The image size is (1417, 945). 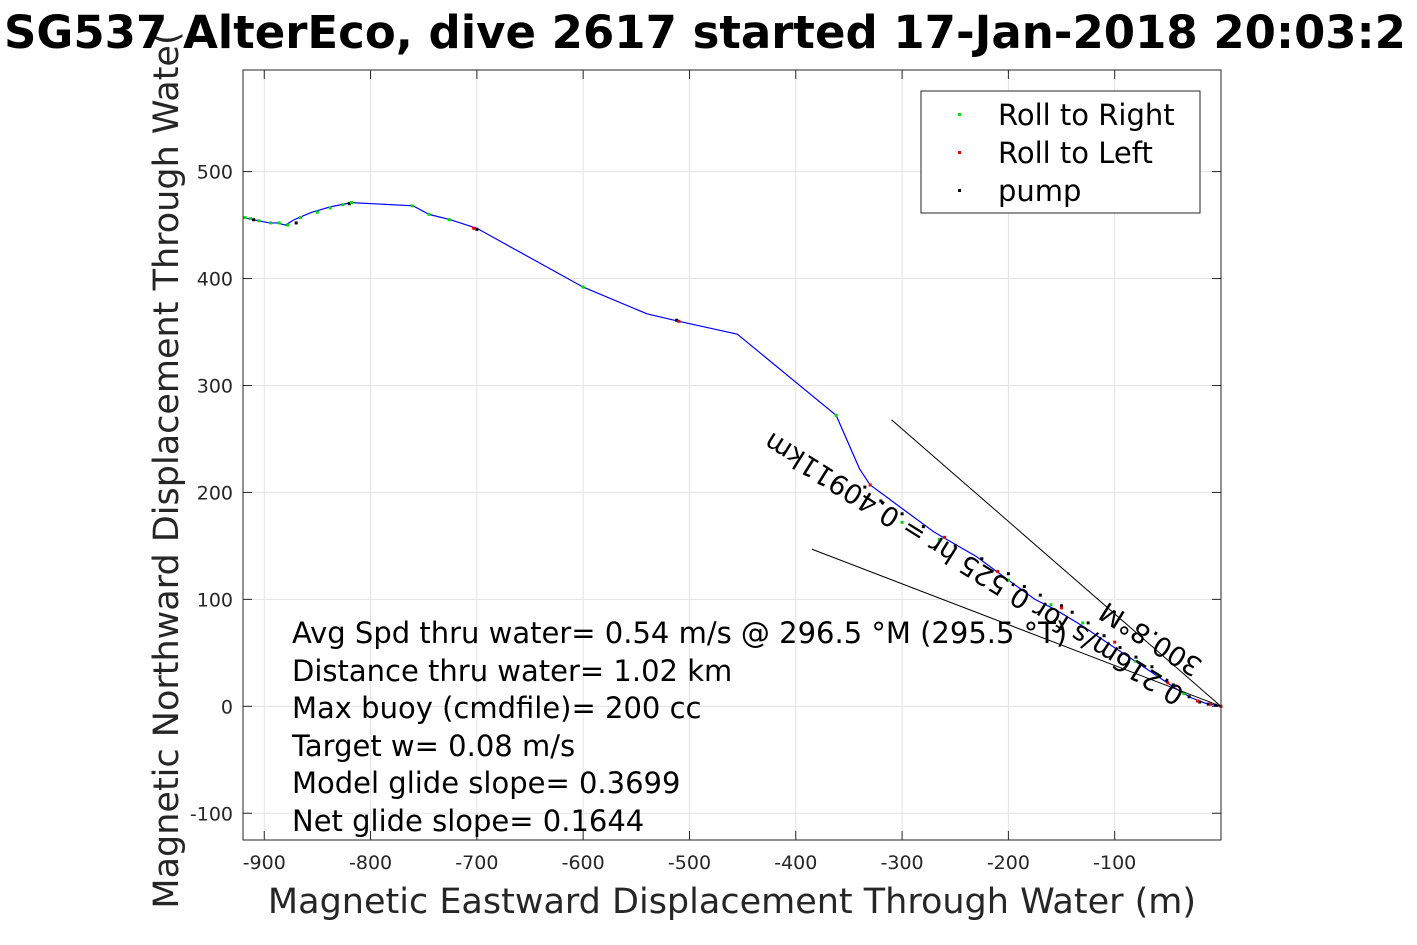 I want to click on y-tick-labels: -100 0 100 200 300 400 500, so click(x=211, y=494).